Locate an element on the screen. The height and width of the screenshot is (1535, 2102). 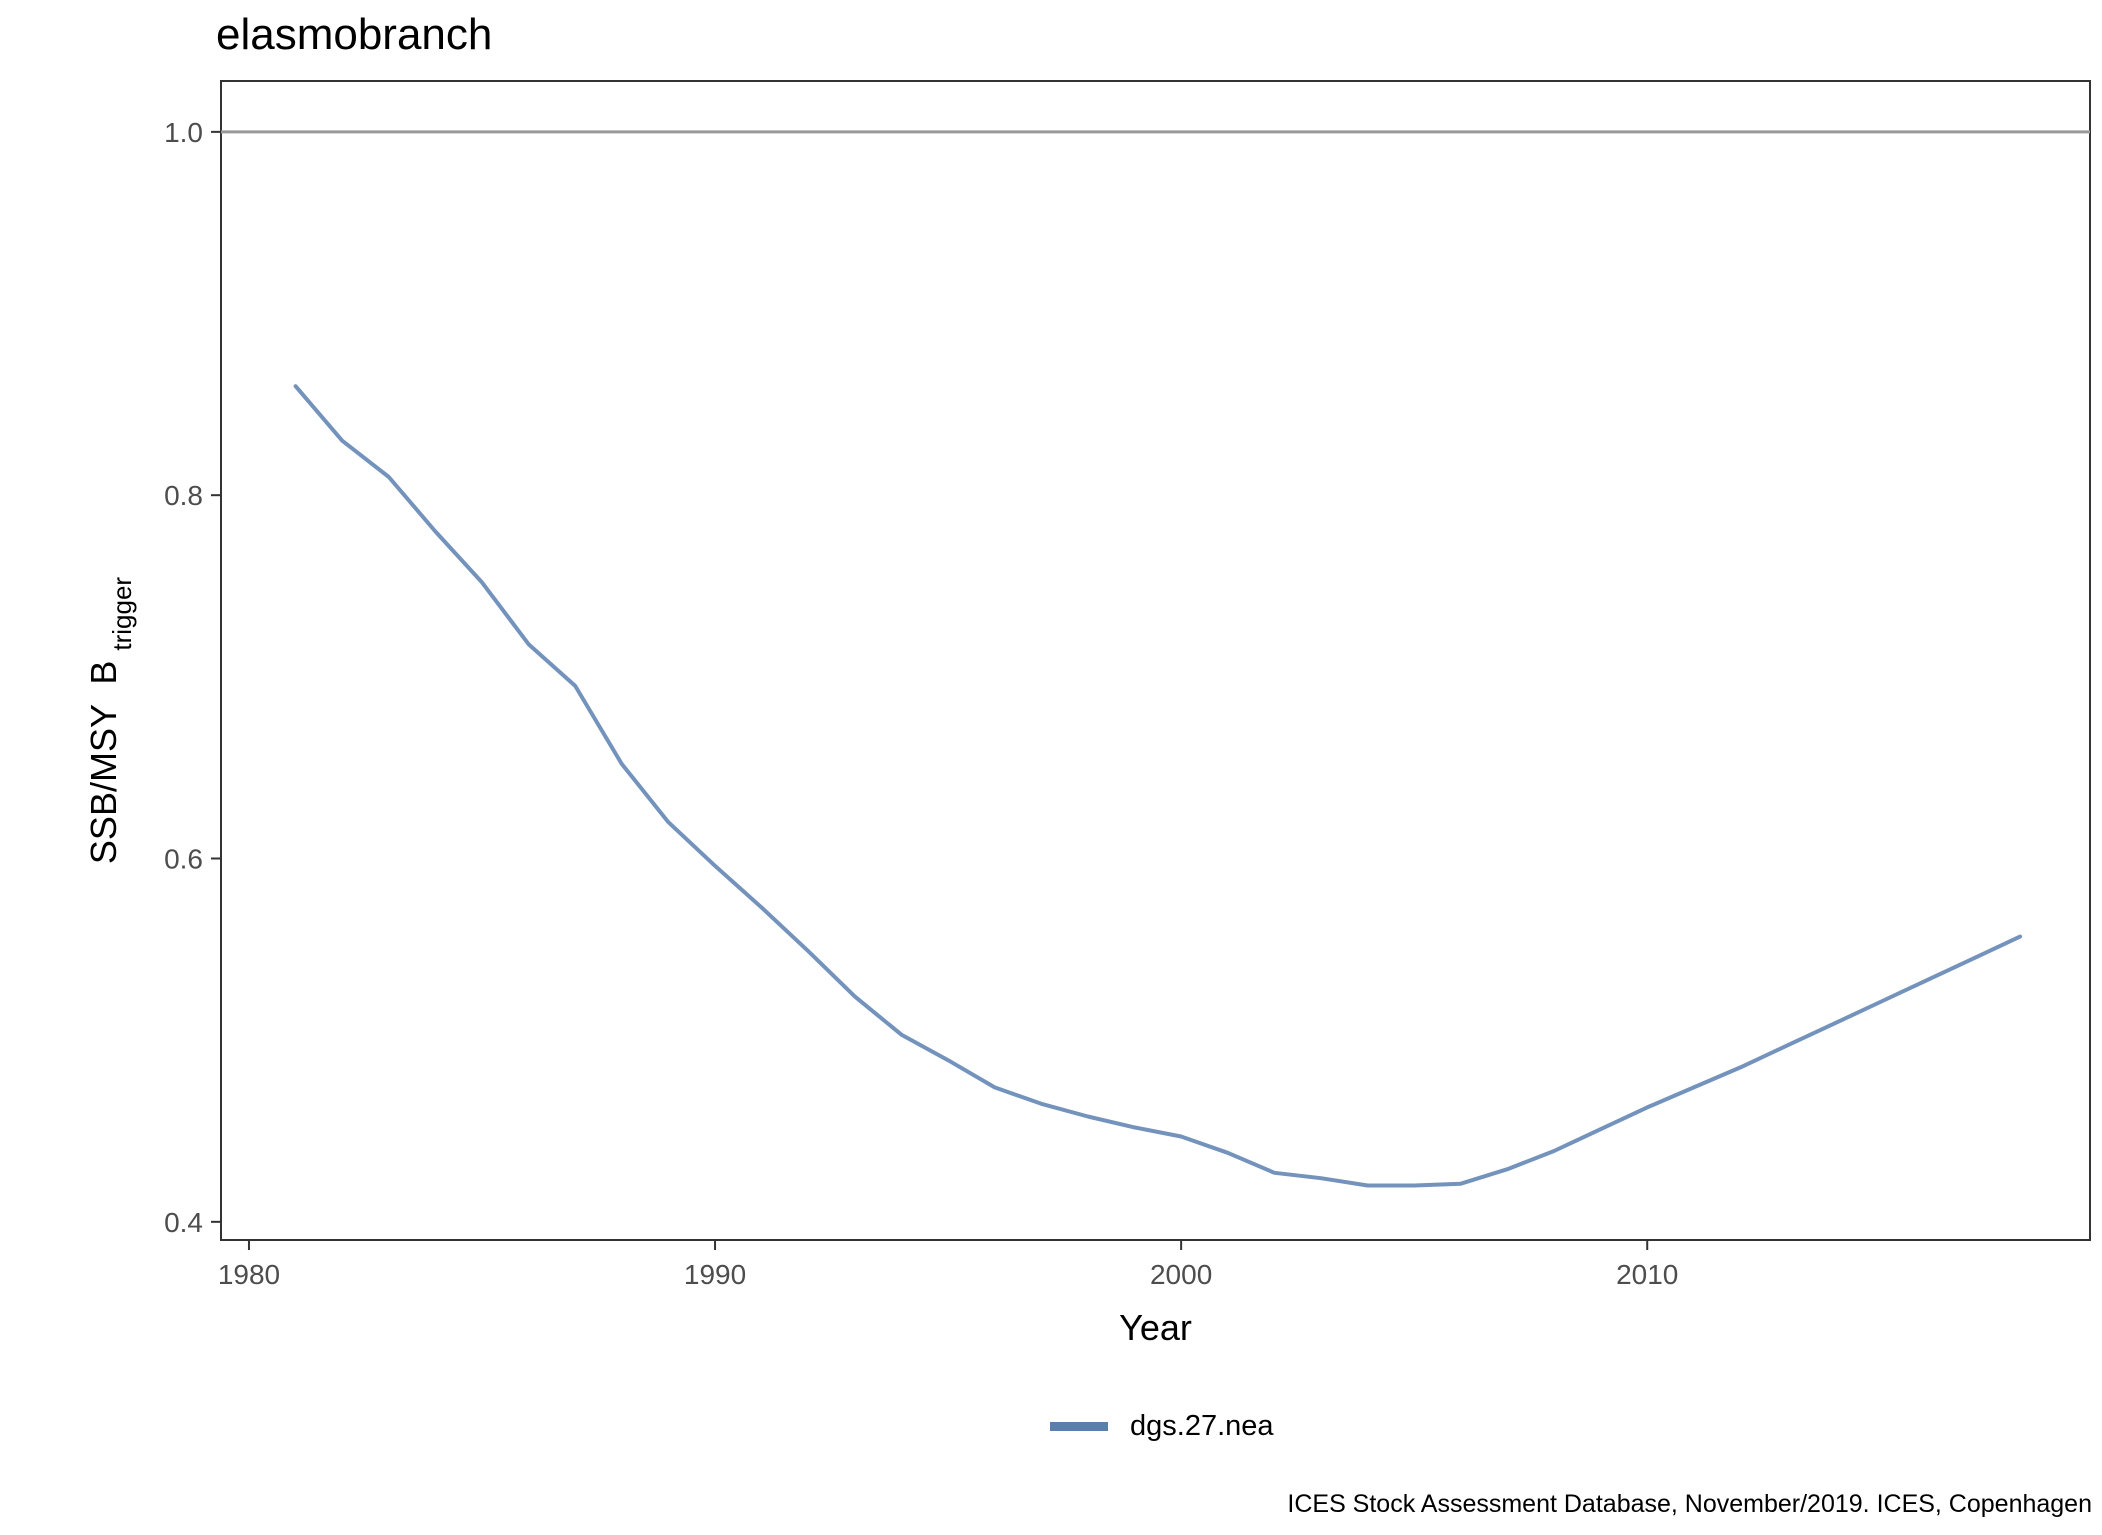
y-tick-label: 0.8 is located at coordinates (183, 495).